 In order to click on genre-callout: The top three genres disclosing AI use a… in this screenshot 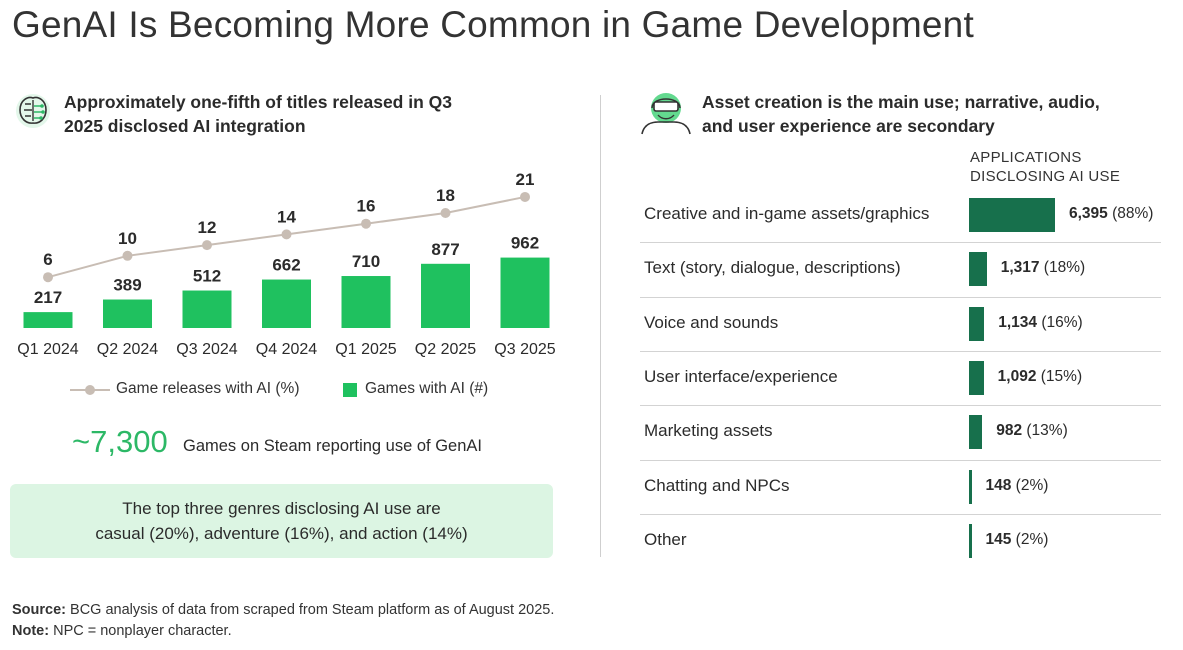, I will do `click(281, 521)`.